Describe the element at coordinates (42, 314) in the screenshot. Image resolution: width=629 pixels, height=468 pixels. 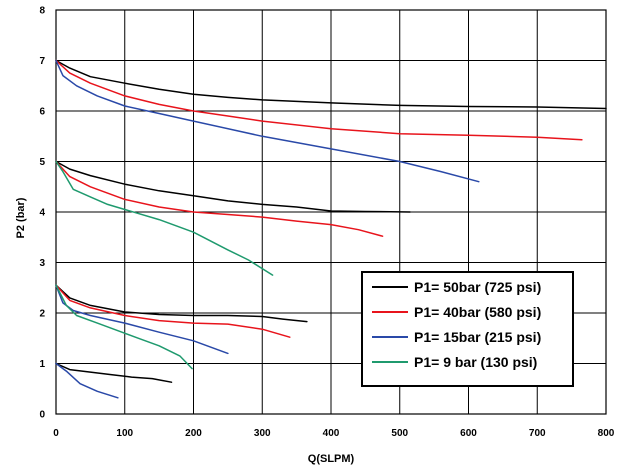
I see `y-tick-label: 2` at that location.